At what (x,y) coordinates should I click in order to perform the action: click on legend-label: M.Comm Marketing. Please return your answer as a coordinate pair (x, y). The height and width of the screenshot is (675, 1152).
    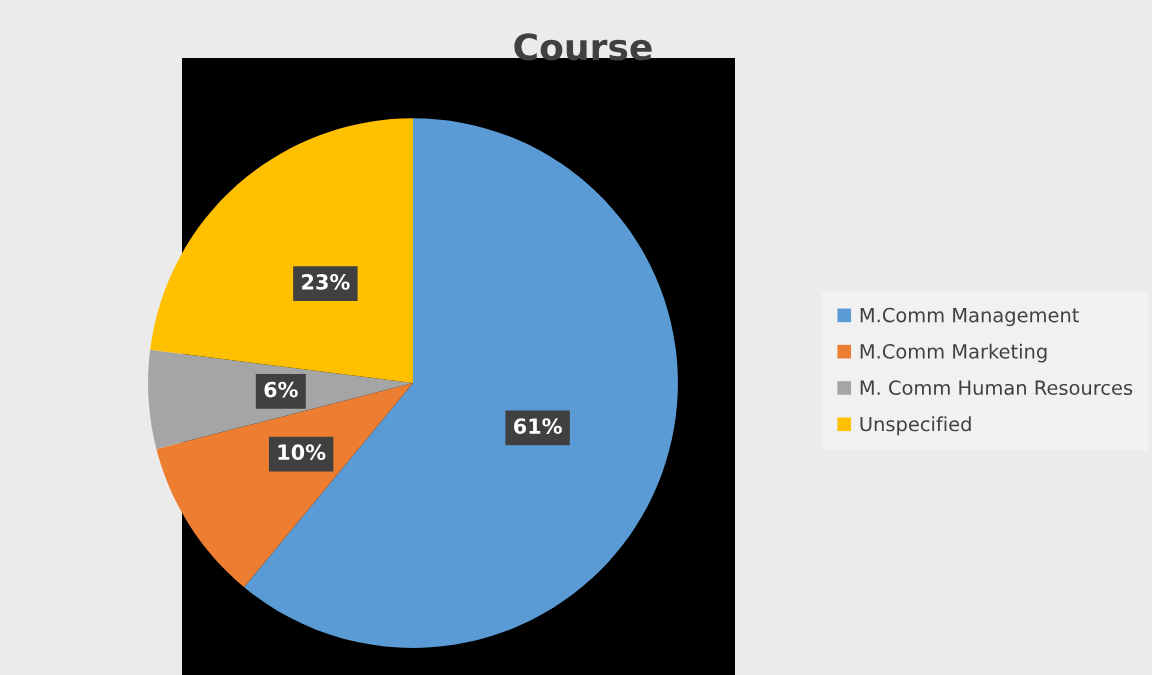
    Looking at the image, I should click on (953, 353).